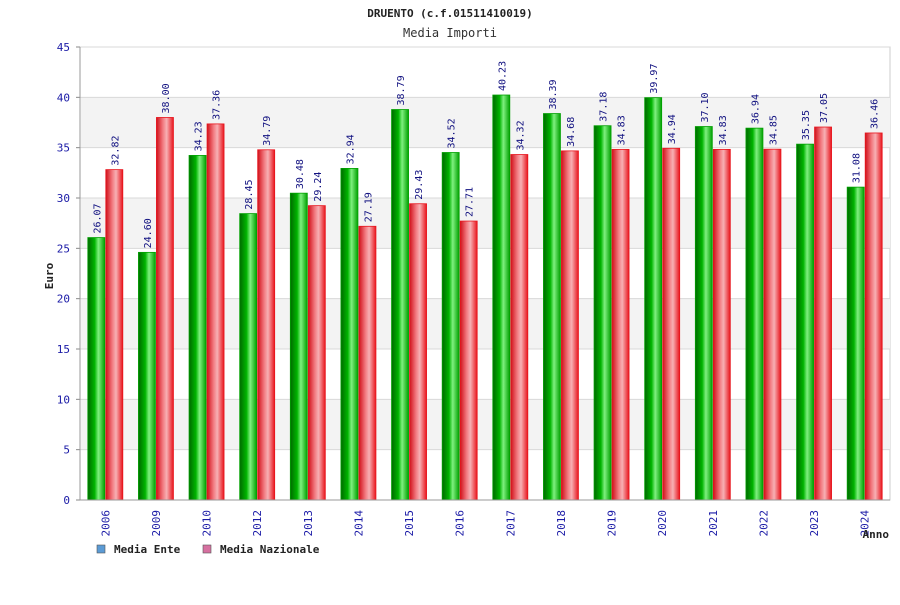 The image size is (900, 605). I want to click on value-label-media-ente-2012: 28.45, so click(249, 194).